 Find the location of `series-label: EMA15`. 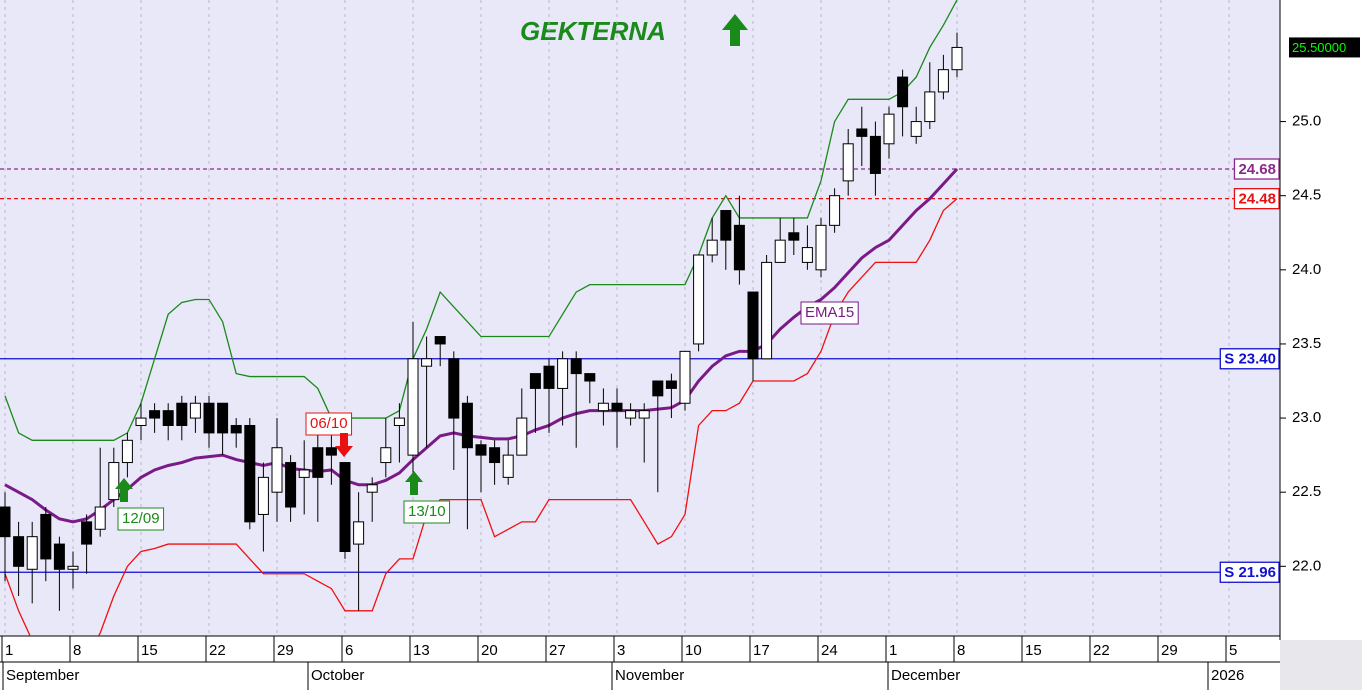

series-label: EMA15 is located at coordinates (829, 313).